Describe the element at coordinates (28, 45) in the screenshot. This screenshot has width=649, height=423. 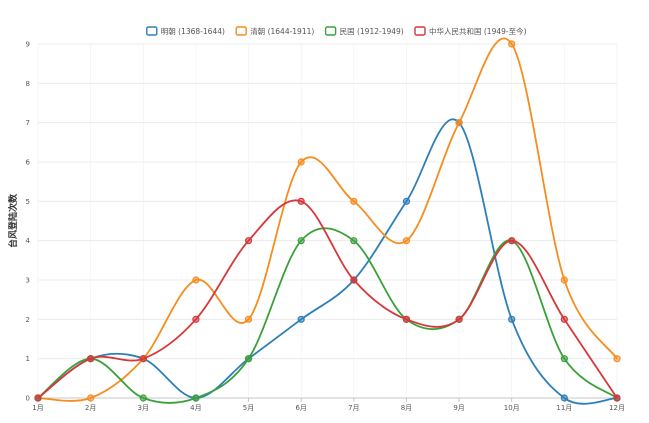
I see `y-tick-label: 9` at that location.